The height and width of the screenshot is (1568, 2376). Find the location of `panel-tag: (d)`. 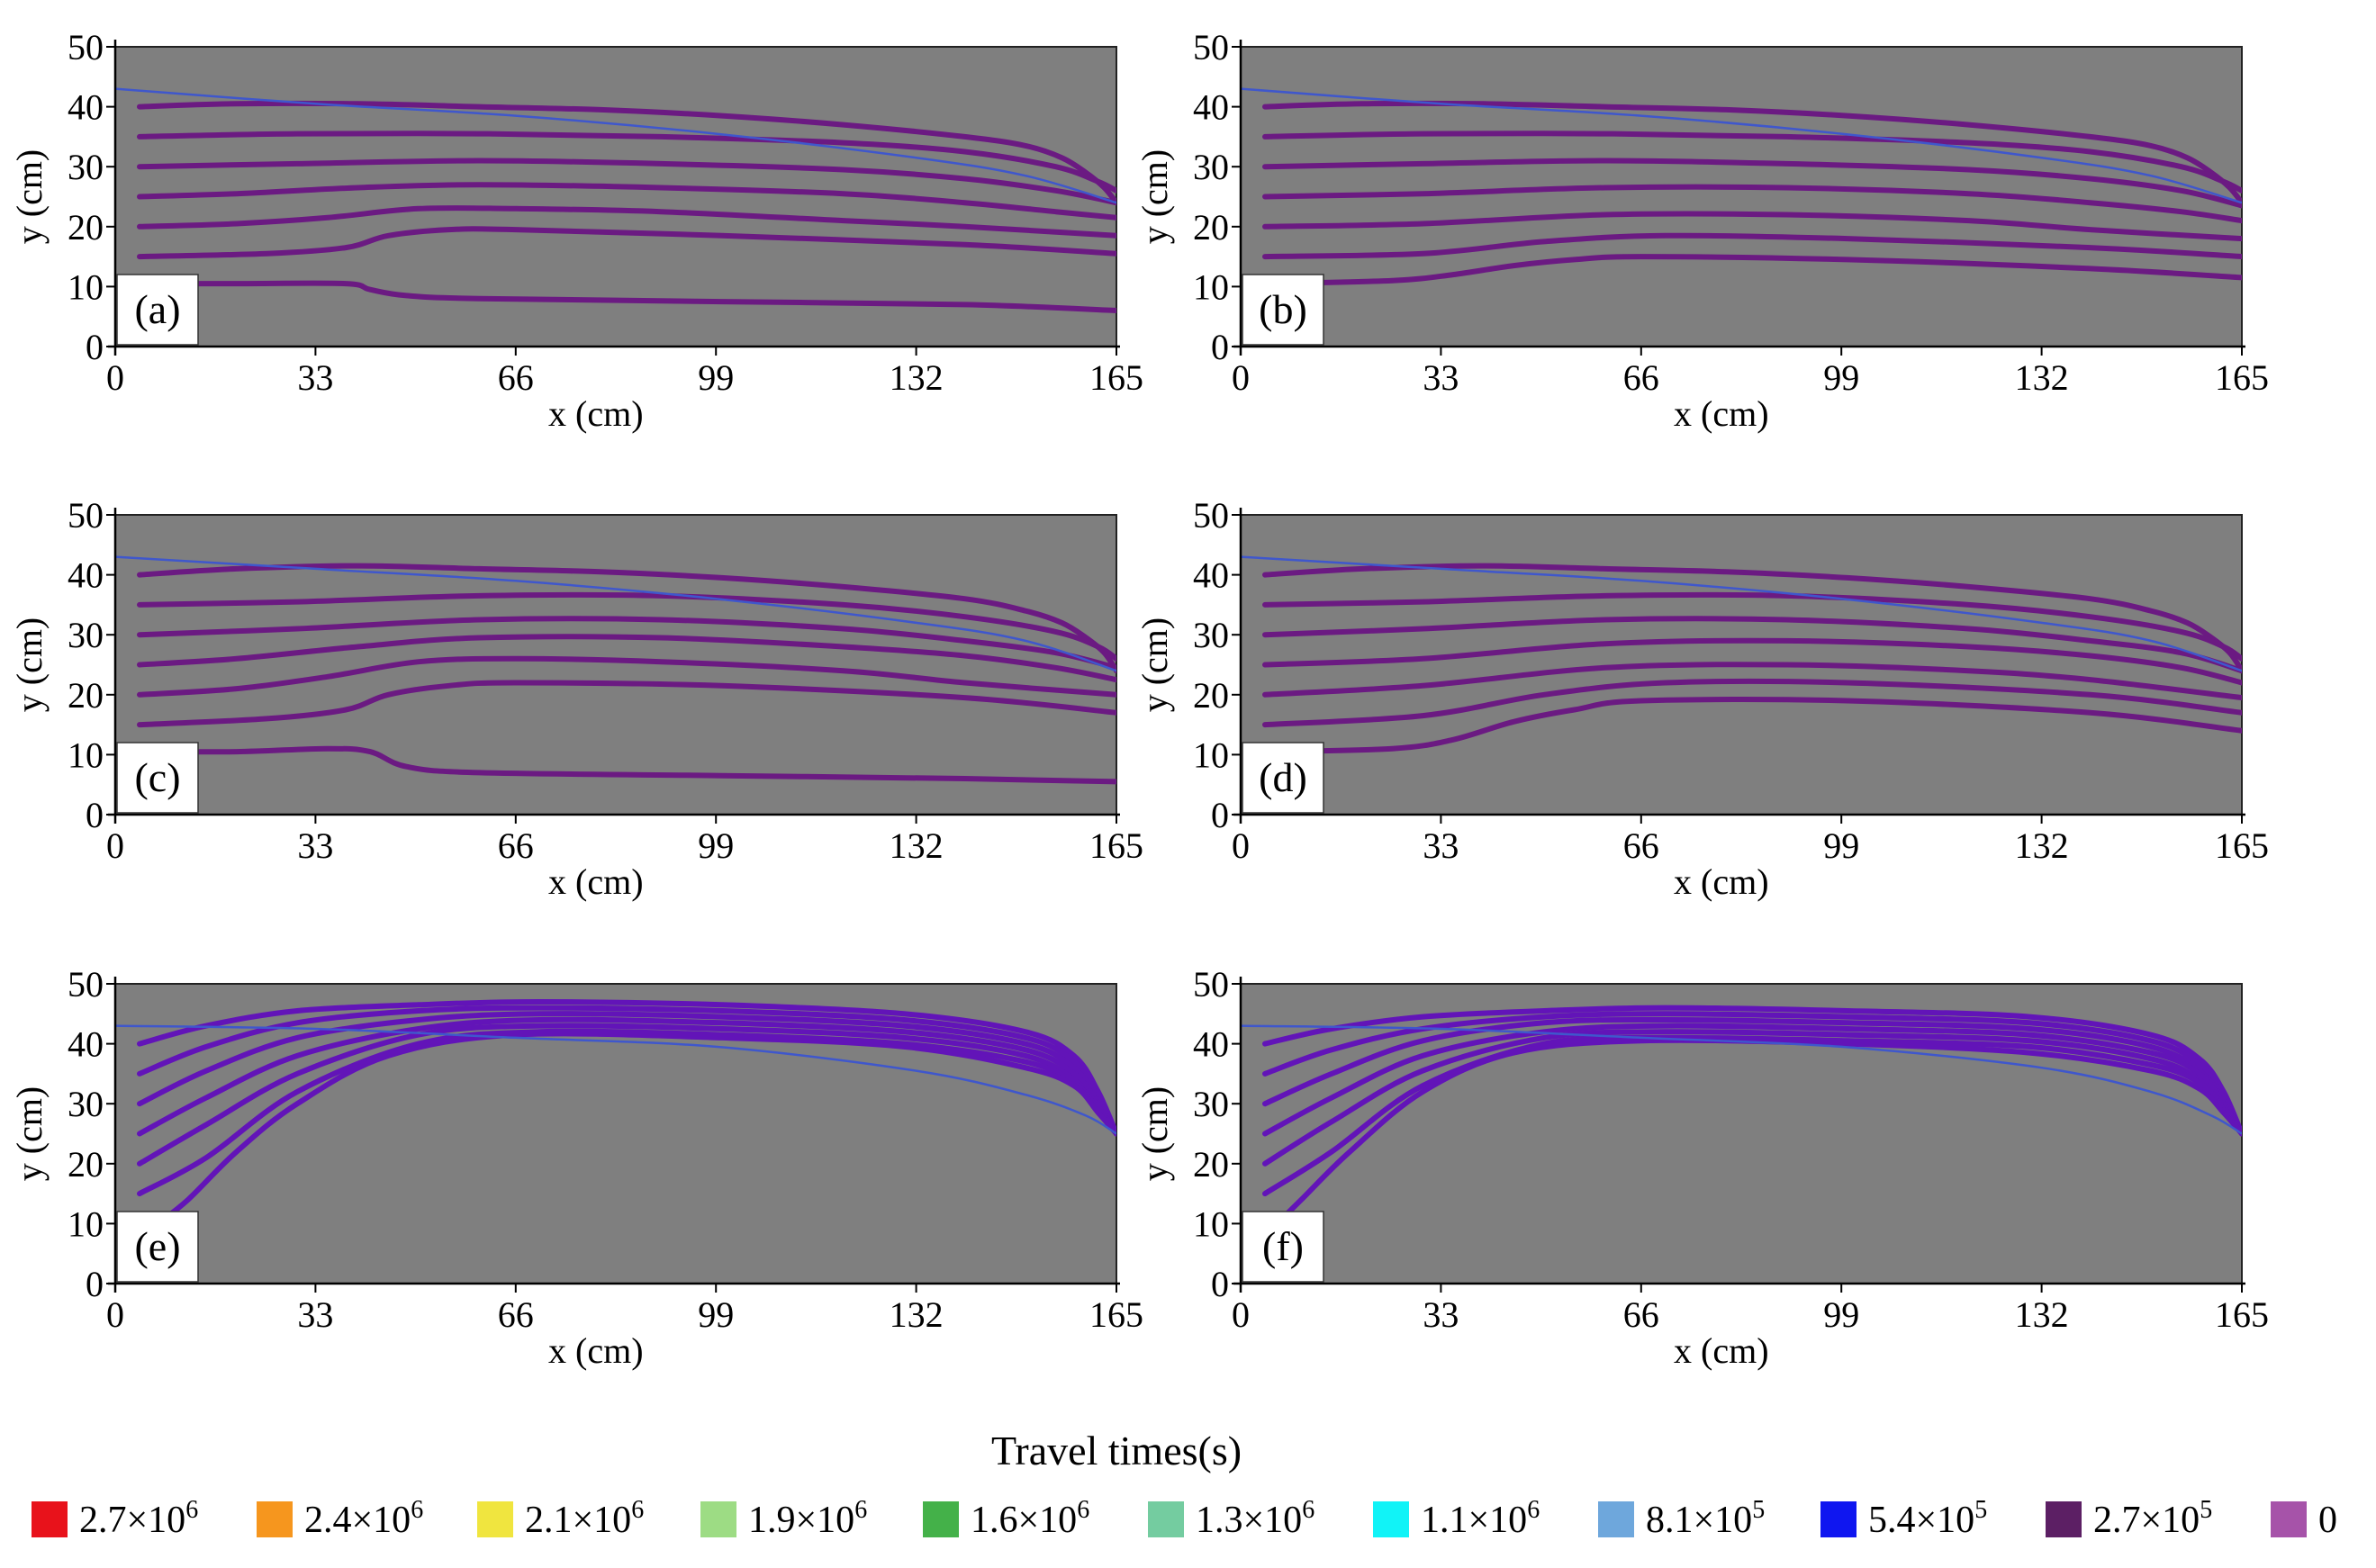

panel-tag: (d) is located at coordinates (1283, 777).